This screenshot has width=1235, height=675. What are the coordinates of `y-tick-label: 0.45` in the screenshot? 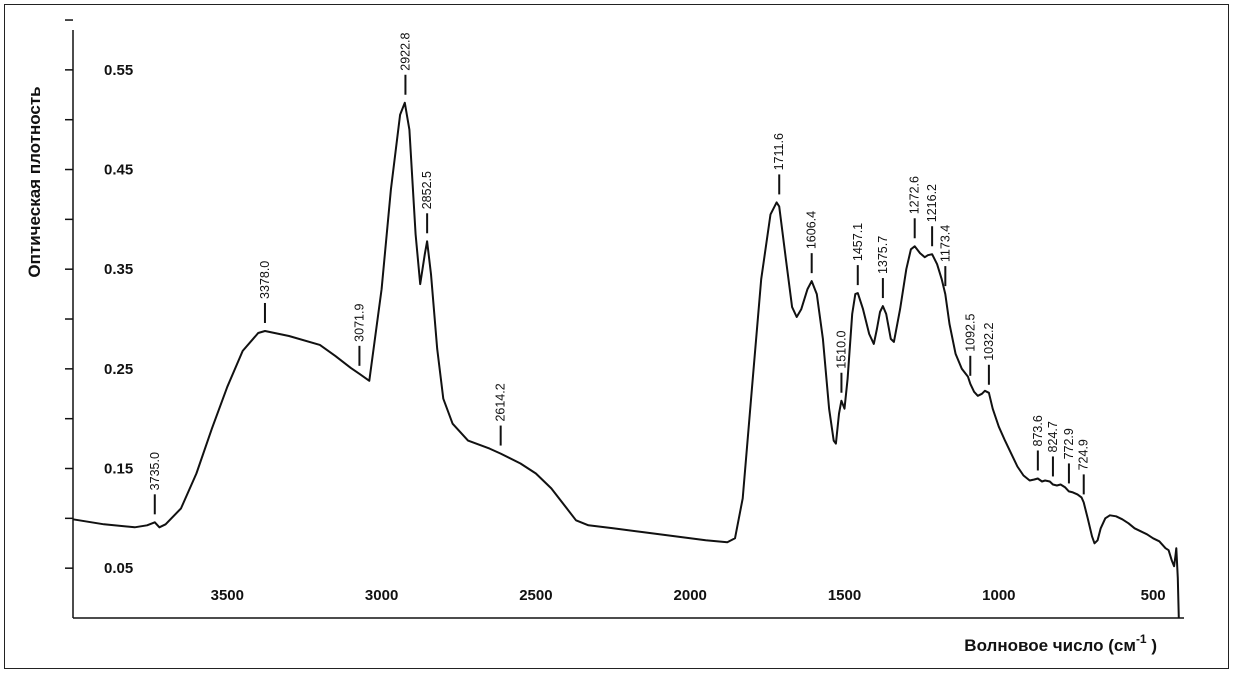 It's located at (118, 170).